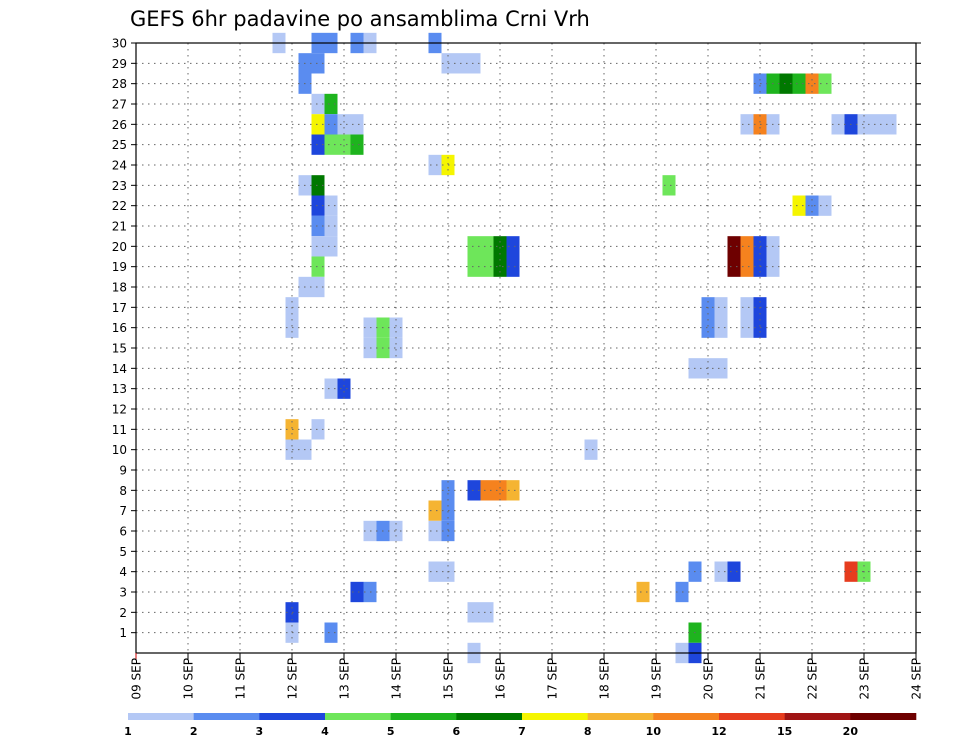  I want to click on y-tick-label: 13, so click(119, 389).